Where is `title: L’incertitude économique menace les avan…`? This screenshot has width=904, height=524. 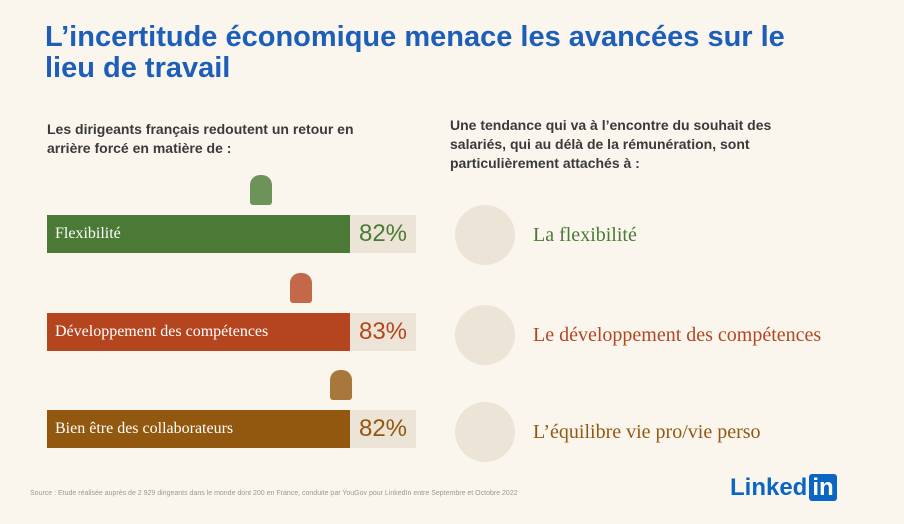
title: L’incertitude économique menace les avan… is located at coordinates (415, 52).